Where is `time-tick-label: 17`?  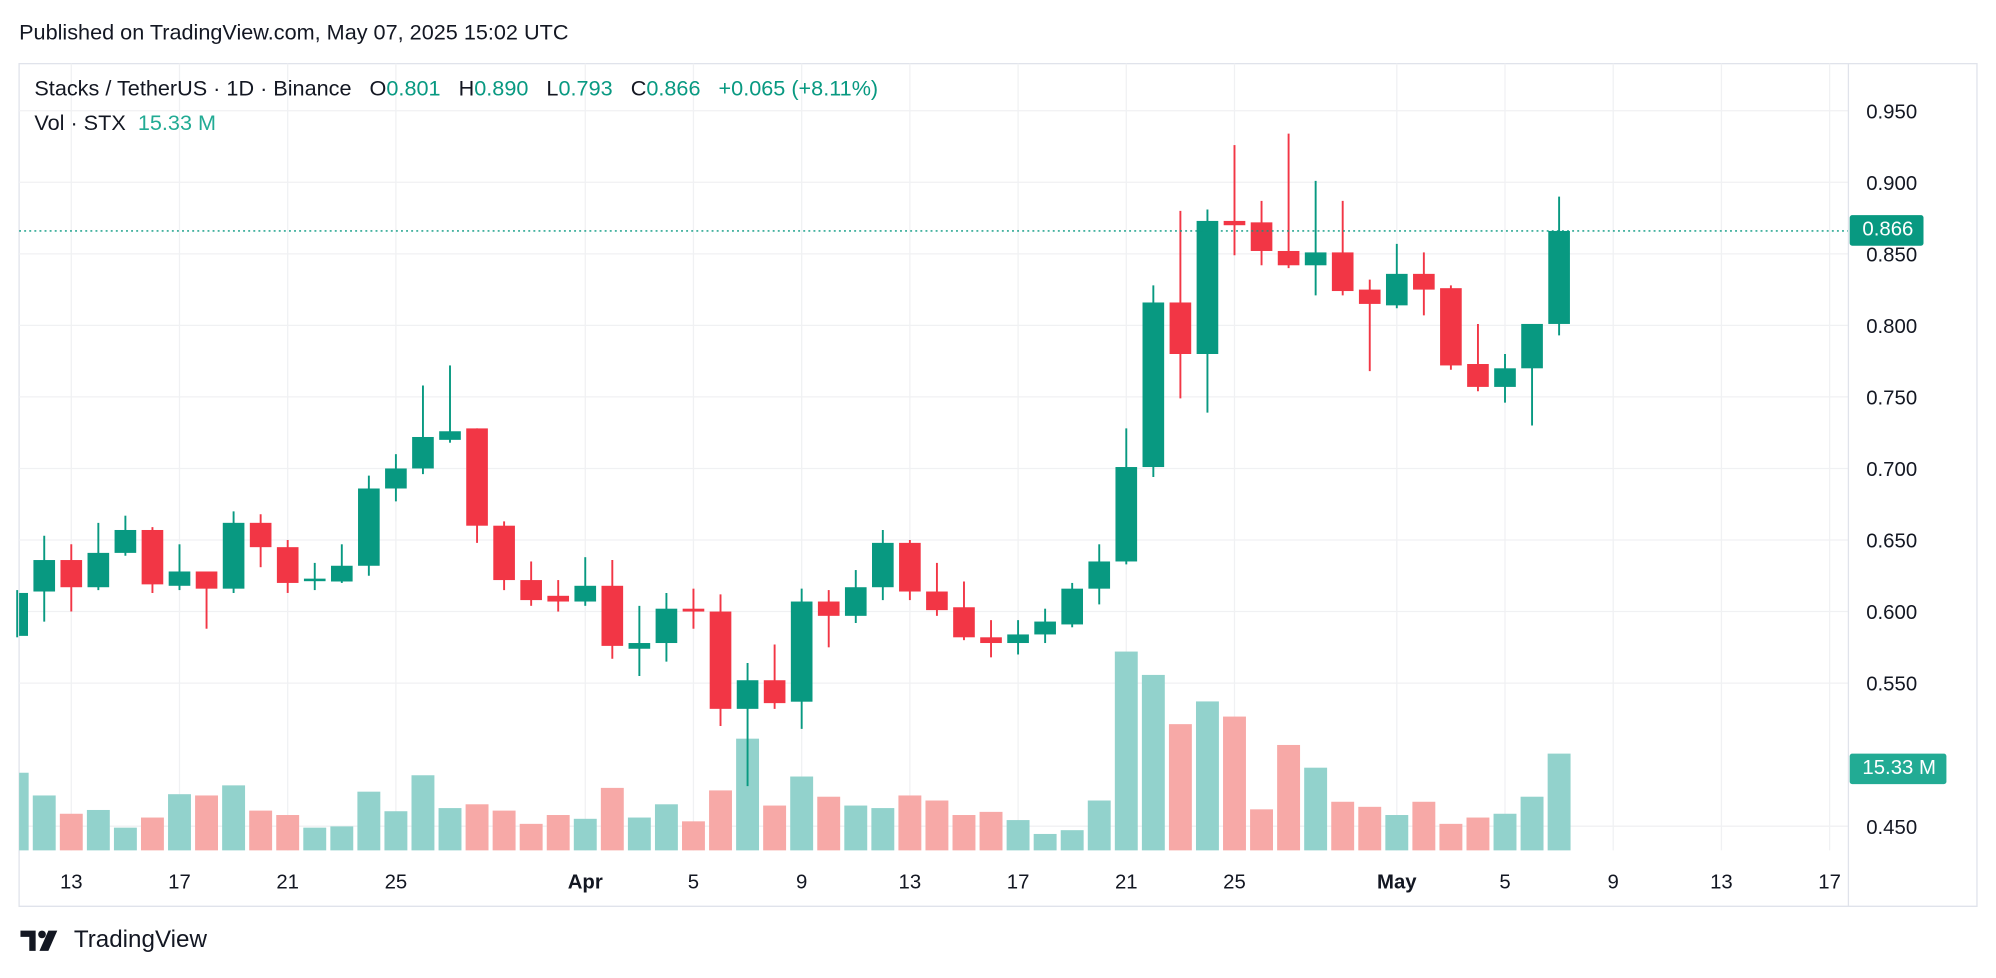
time-tick-label: 17 is located at coordinates (179, 883).